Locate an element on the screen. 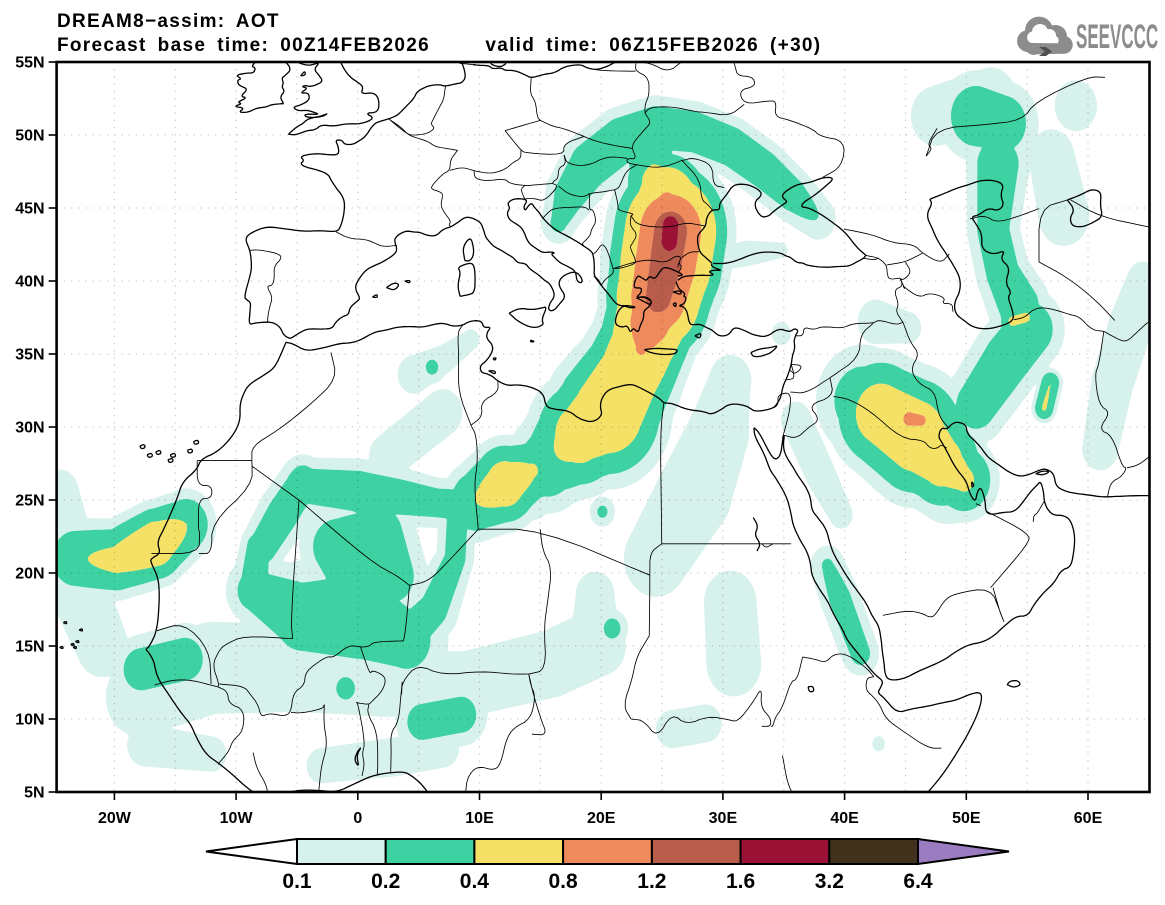 Image resolution: width=1165 pixels, height=905 pixels. svg-text: 50E is located at coordinates (966, 818).